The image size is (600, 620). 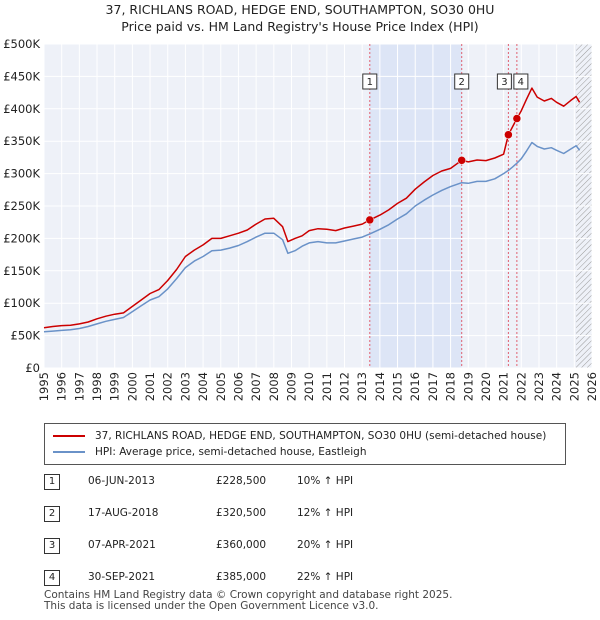 What do you see at coordinates (398, 386) in the screenshot?
I see `x-tick-label: 2015` at bounding box center [398, 386].